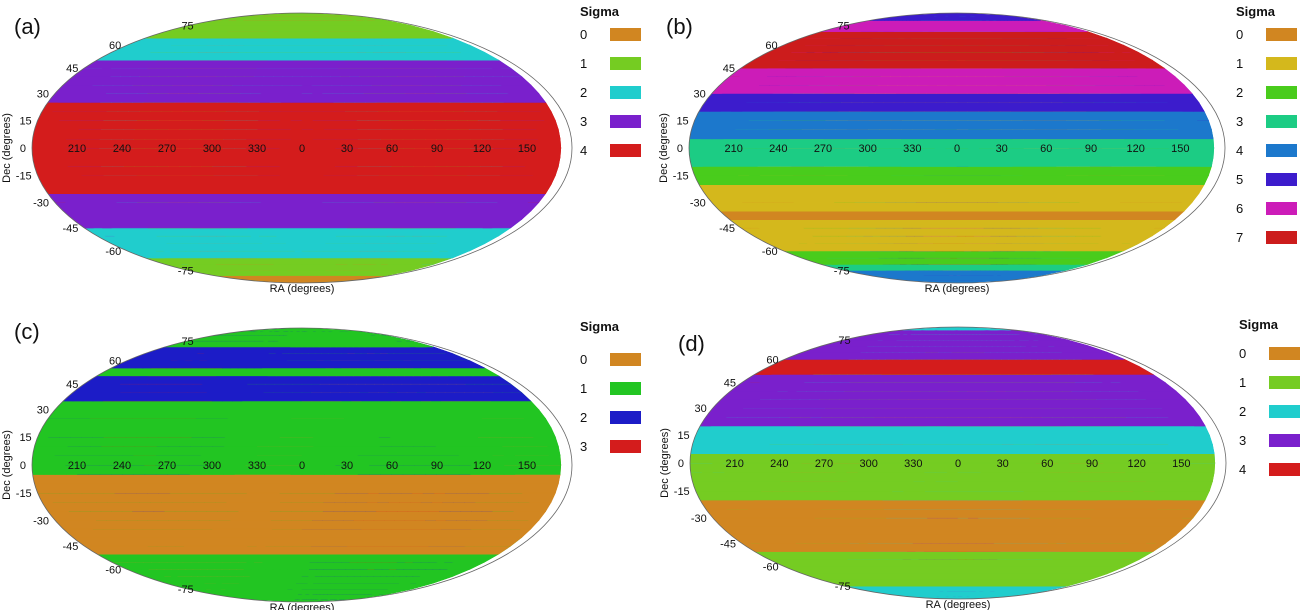 The height and width of the screenshot is (610, 1304). What do you see at coordinates (734, 149) in the screenshot?
I see `ra-tick-label: 210` at bounding box center [734, 149].